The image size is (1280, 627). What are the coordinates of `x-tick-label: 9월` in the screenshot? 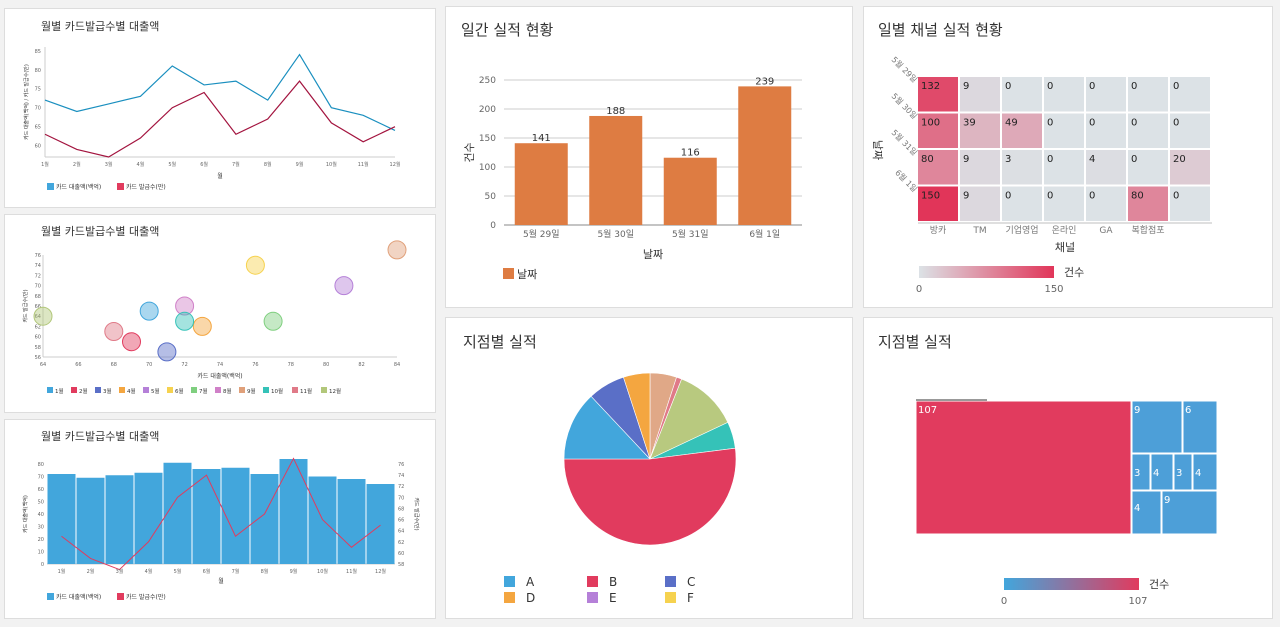 It's located at (294, 571).